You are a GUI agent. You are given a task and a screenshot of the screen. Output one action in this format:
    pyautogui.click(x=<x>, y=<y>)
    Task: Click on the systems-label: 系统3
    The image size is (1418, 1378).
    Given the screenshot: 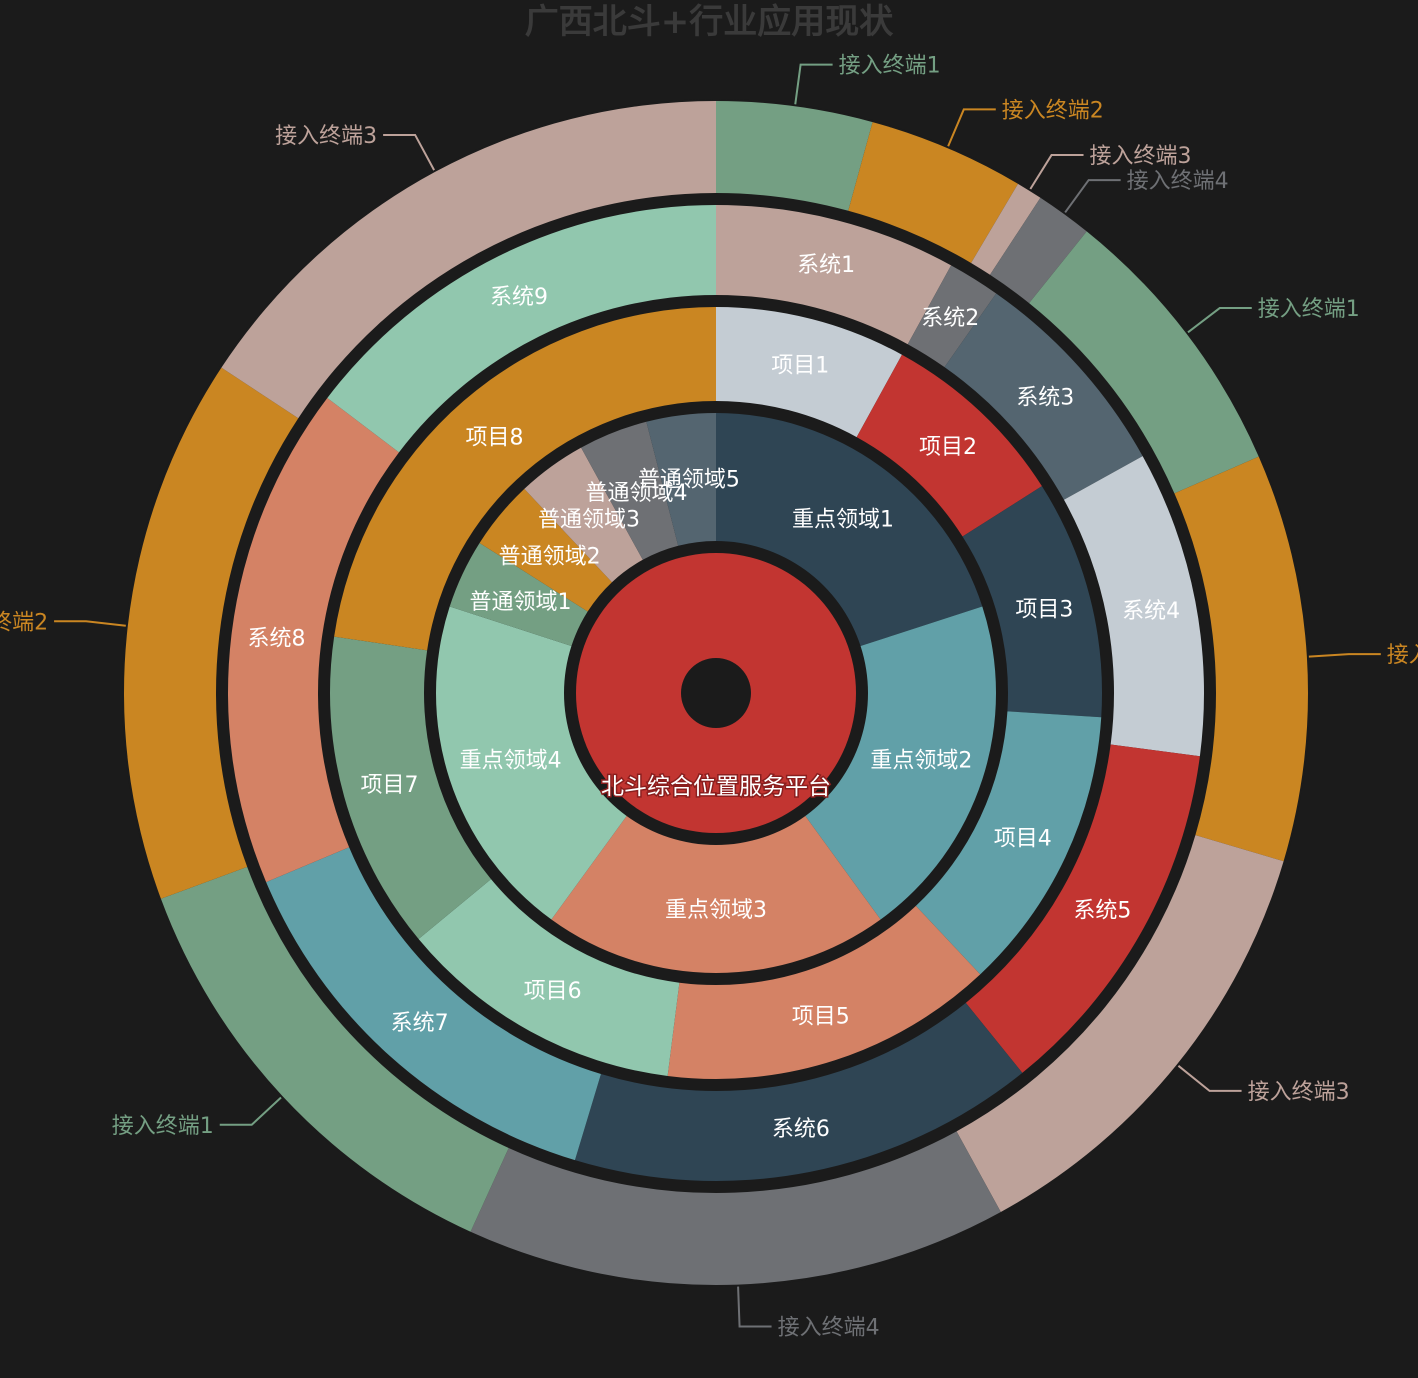 What is the action you would take?
    pyautogui.click(x=1045, y=398)
    